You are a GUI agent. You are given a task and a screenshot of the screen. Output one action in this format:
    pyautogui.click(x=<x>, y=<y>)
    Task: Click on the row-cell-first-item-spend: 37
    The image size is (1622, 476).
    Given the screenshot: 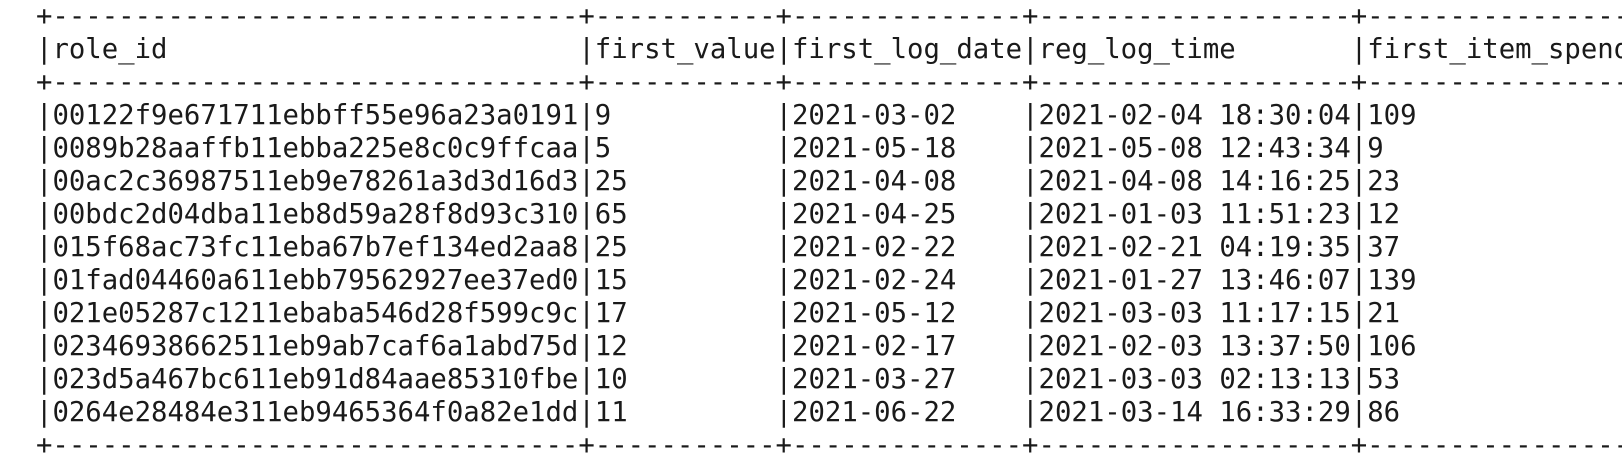 What is the action you would take?
    pyautogui.click(x=1384, y=247)
    